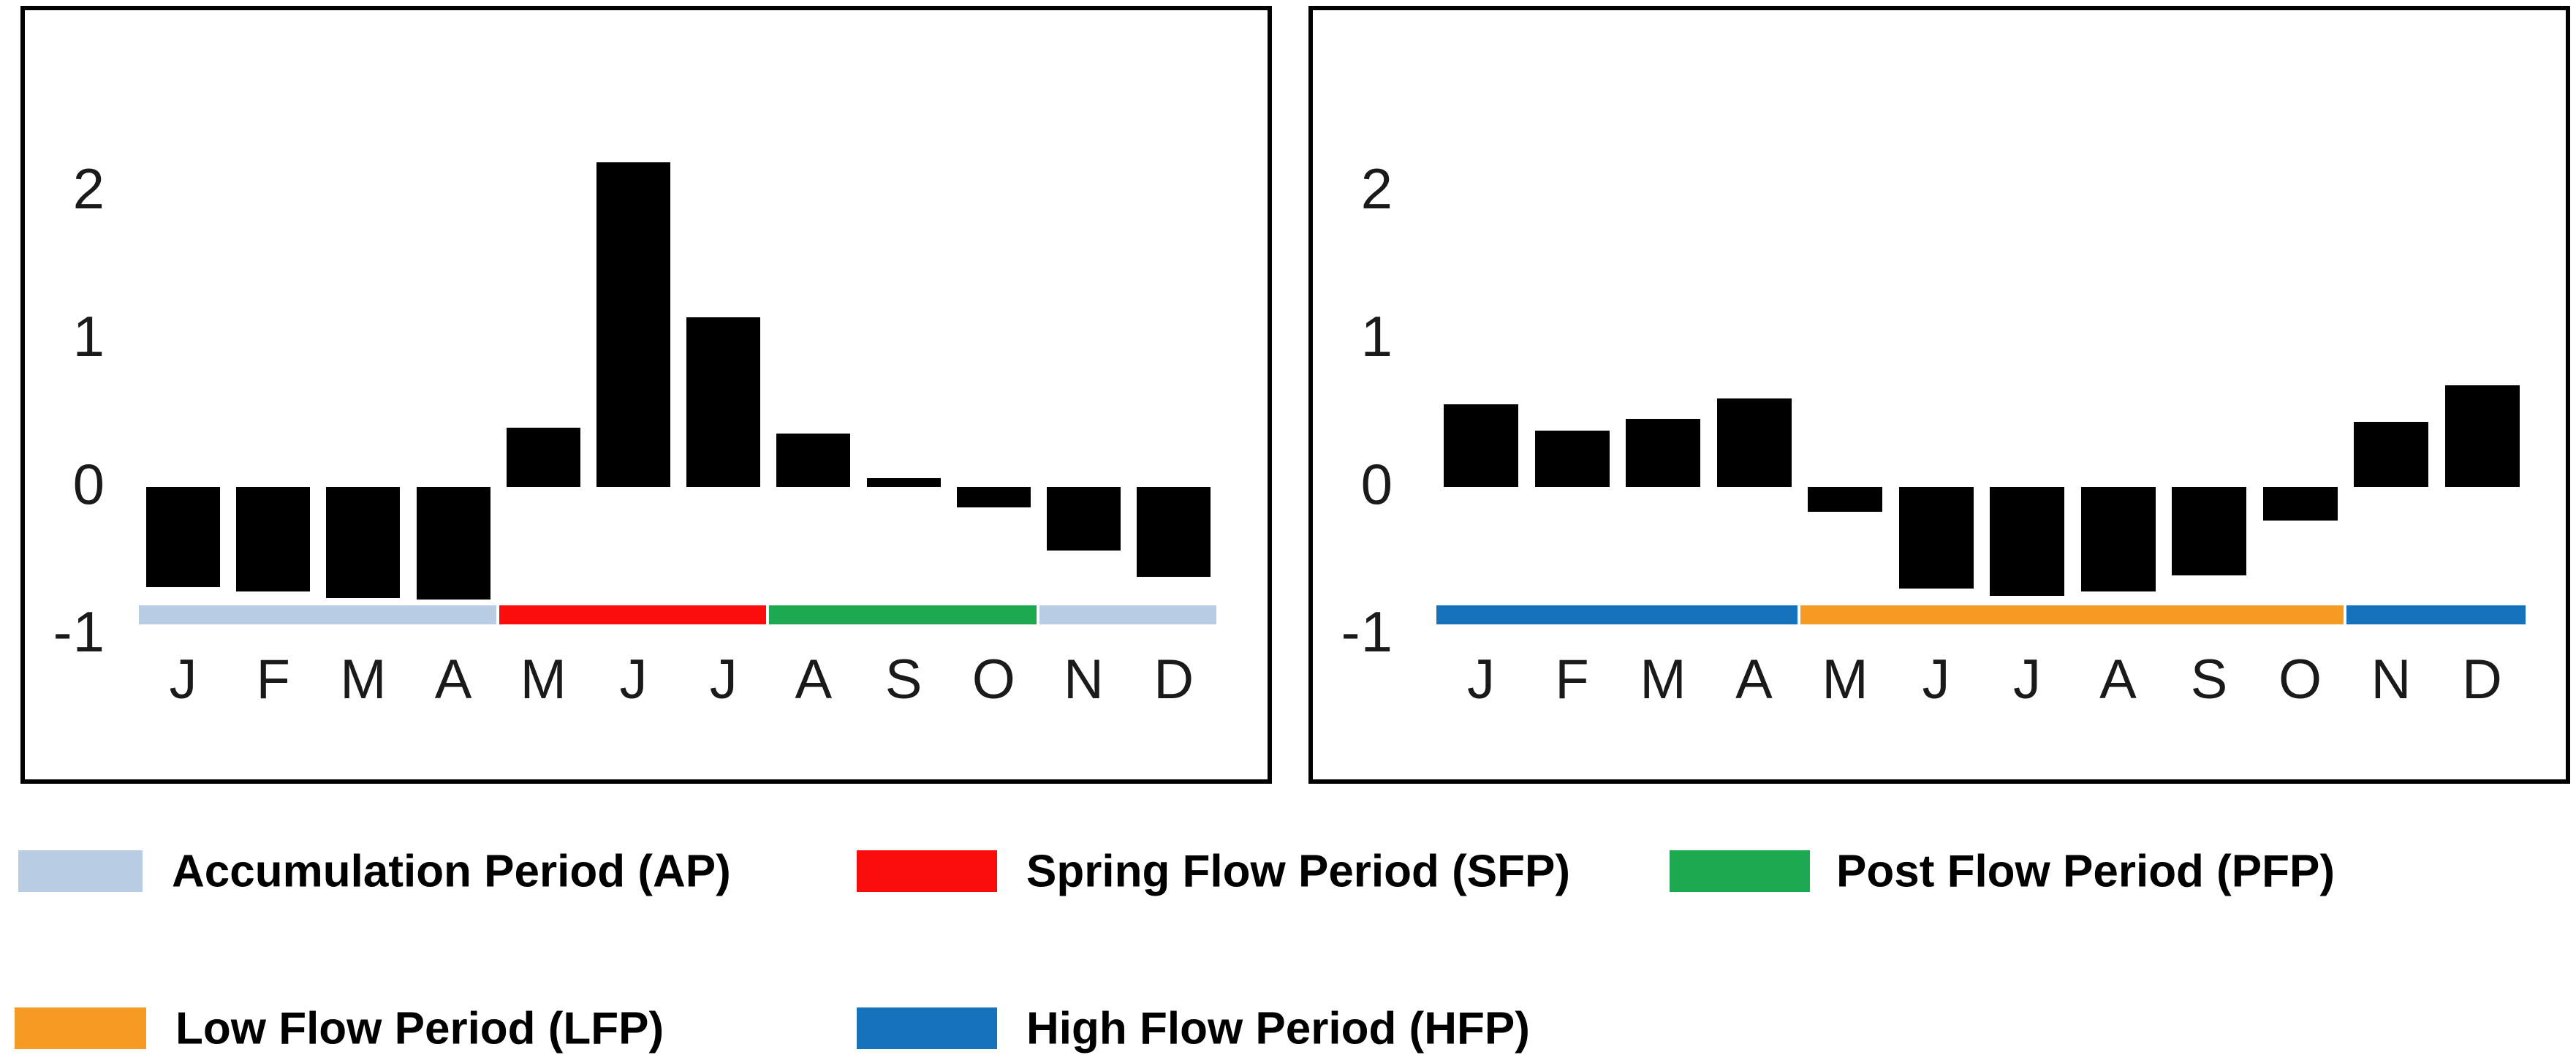  Describe the element at coordinates (2086, 872) in the screenshot. I see `legend-label-pfp: Post Flow Period (PFP)` at that location.